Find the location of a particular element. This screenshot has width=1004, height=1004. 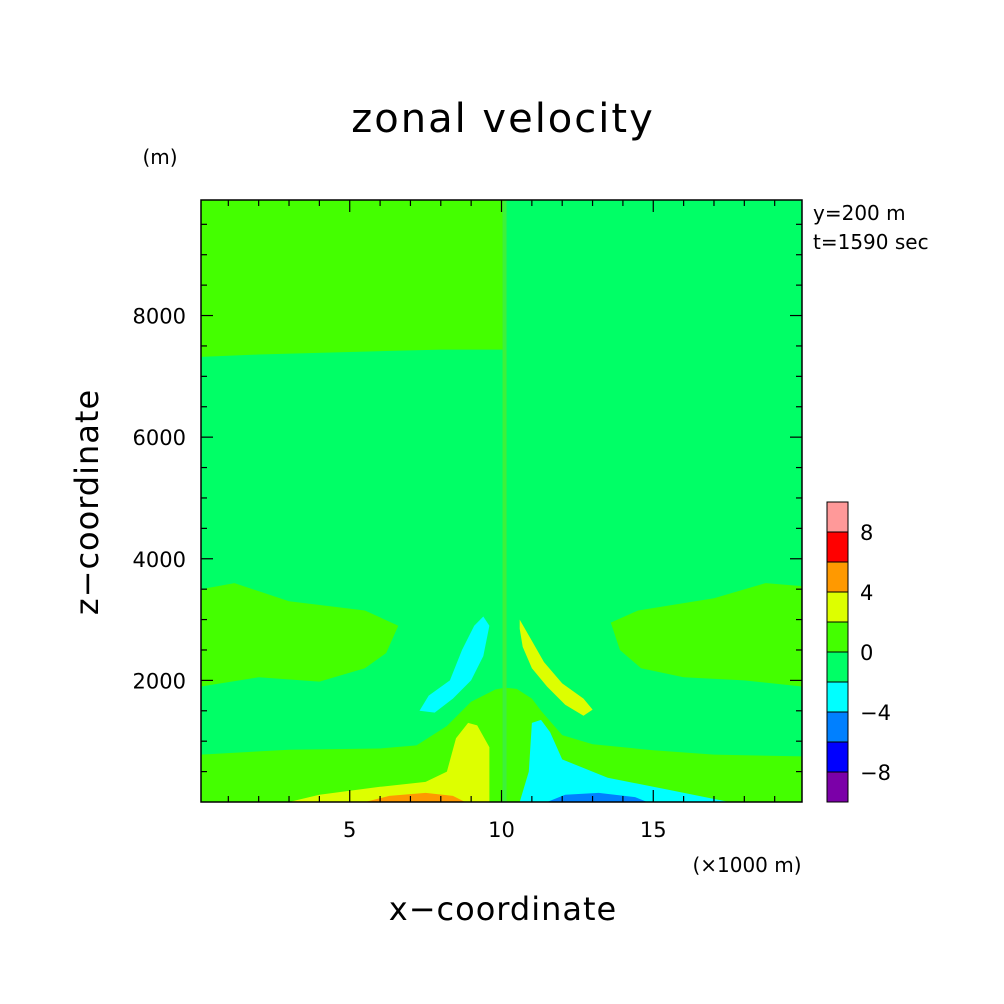

x-tick-label: 5 is located at coordinates (349, 830).